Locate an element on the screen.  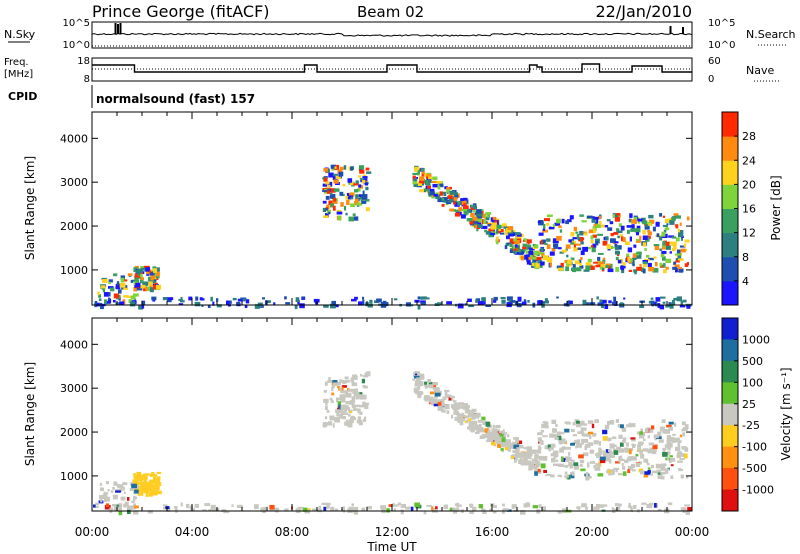
noise-line is located at coordinates (392, 34).